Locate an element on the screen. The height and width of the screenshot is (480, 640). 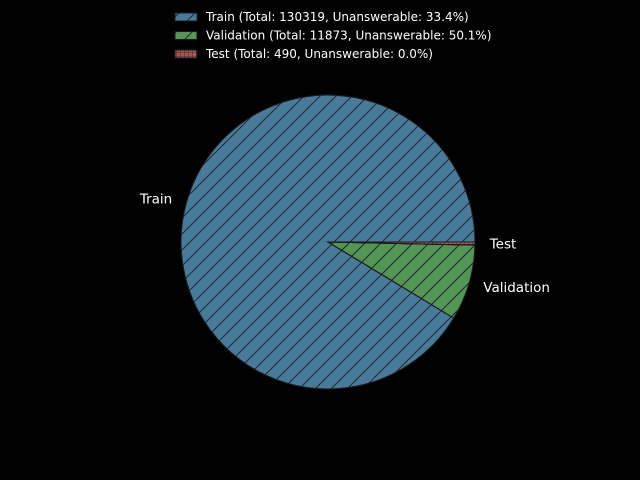
legend-label-test: Test (Total: 490, Unanswerable: 0.0%) is located at coordinates (319, 54).